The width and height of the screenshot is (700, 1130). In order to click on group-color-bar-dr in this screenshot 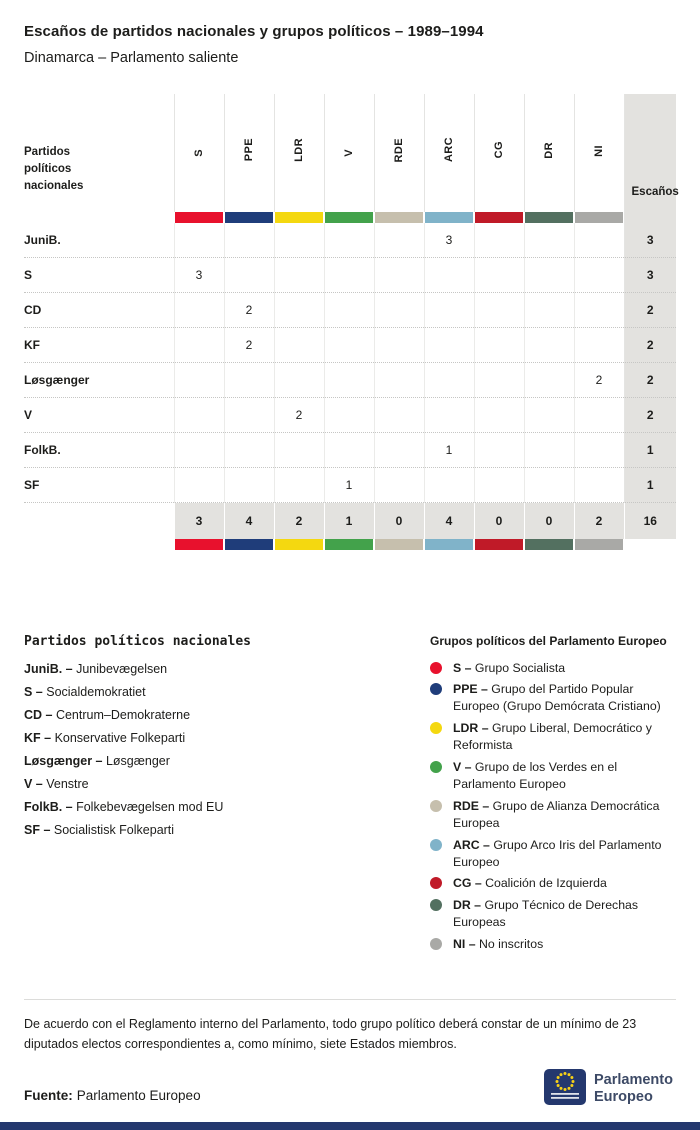, I will do `click(549, 217)`.